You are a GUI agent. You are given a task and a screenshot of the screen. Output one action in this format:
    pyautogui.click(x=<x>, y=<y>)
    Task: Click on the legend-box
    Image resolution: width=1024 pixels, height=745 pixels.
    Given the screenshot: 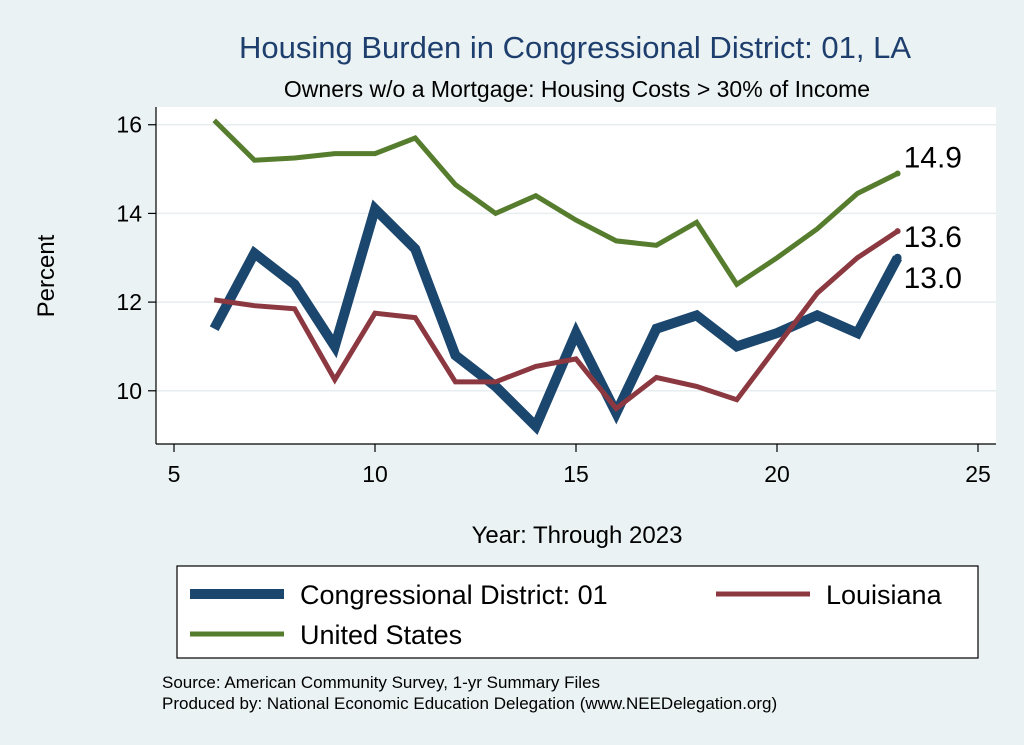 What is the action you would take?
    pyautogui.click(x=577, y=612)
    